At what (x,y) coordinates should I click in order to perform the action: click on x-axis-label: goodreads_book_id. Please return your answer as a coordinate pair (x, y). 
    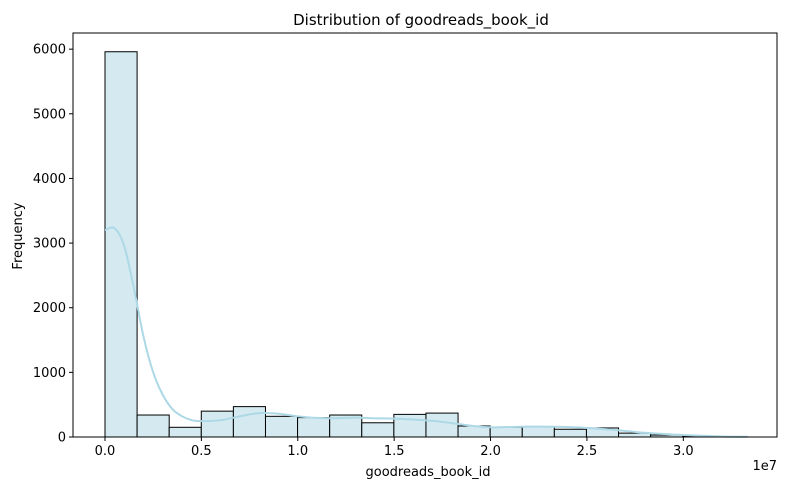
    Looking at the image, I should click on (427, 472).